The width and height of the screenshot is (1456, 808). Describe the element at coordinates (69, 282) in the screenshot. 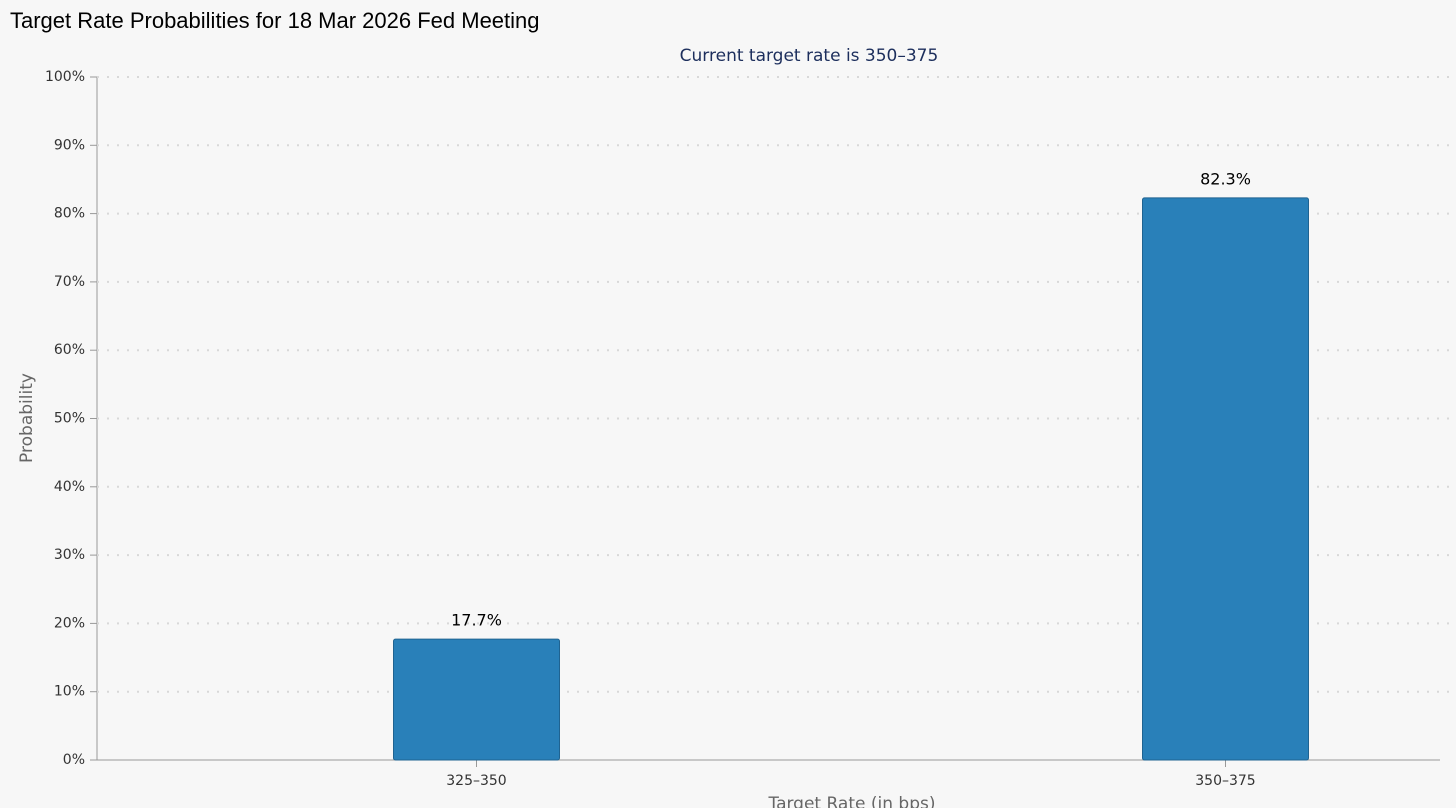

I see `y-tick-label: 70%` at that location.